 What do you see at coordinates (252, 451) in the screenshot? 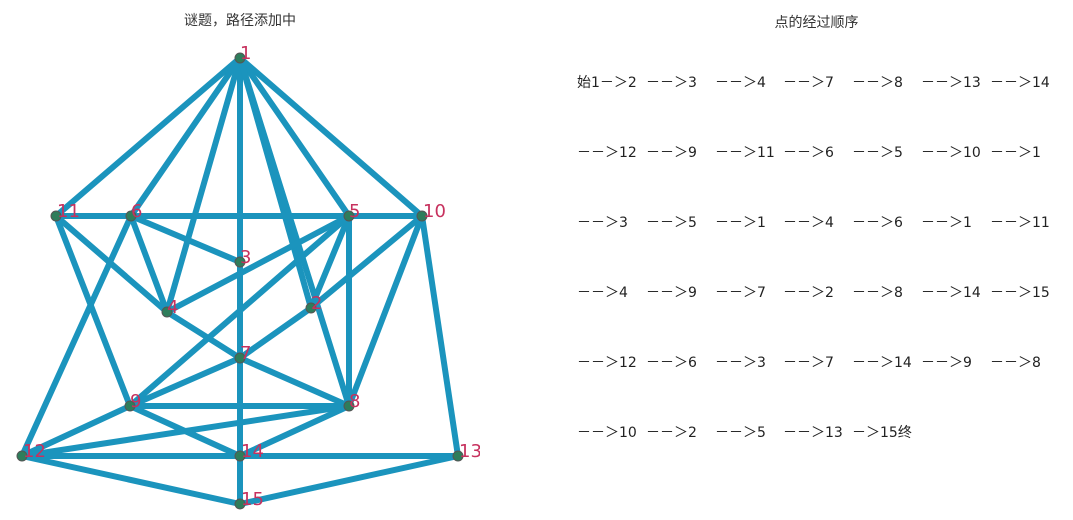
I see `node-label-14: 14` at bounding box center [252, 451].